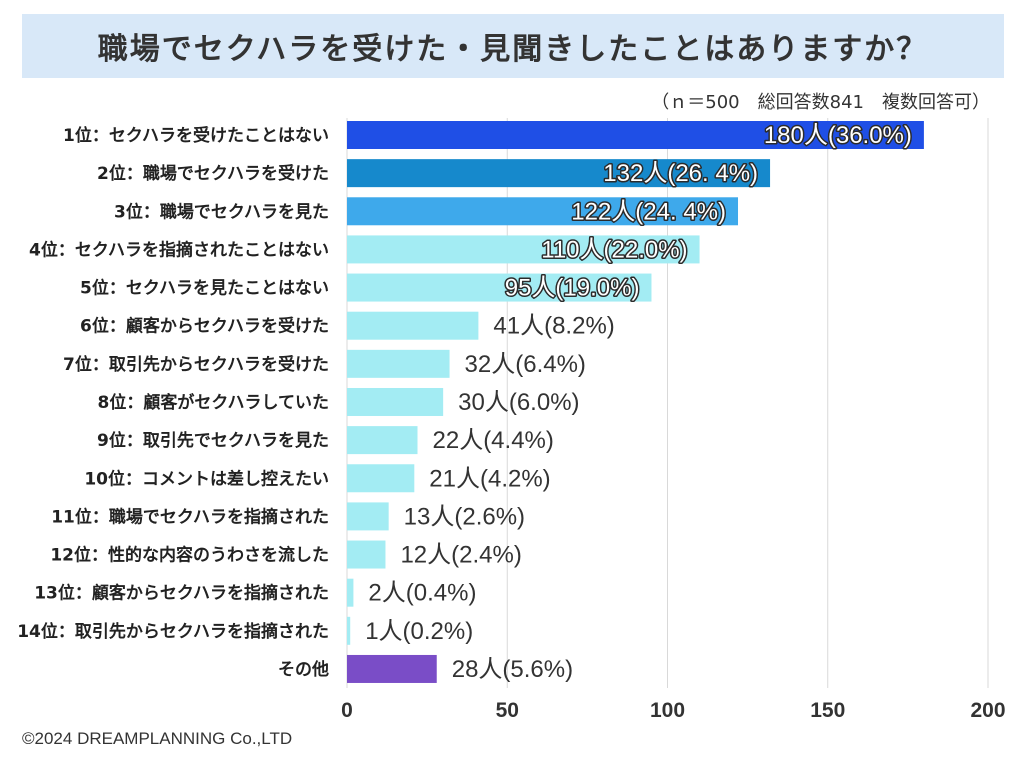 The width and height of the screenshot is (1024, 768). Describe the element at coordinates (648, 211) in the screenshot. I see `data-label: 122人(24. 4%)` at that location.